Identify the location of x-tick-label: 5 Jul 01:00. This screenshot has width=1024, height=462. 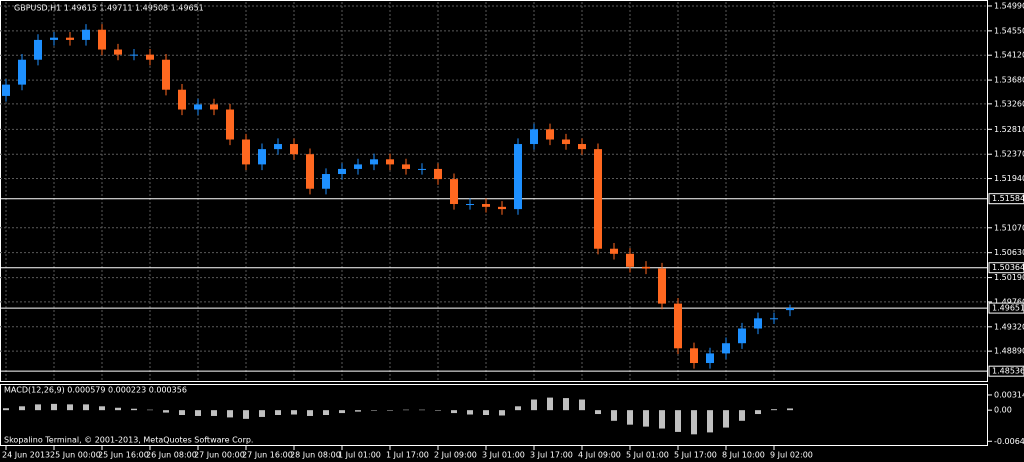
(647, 455).